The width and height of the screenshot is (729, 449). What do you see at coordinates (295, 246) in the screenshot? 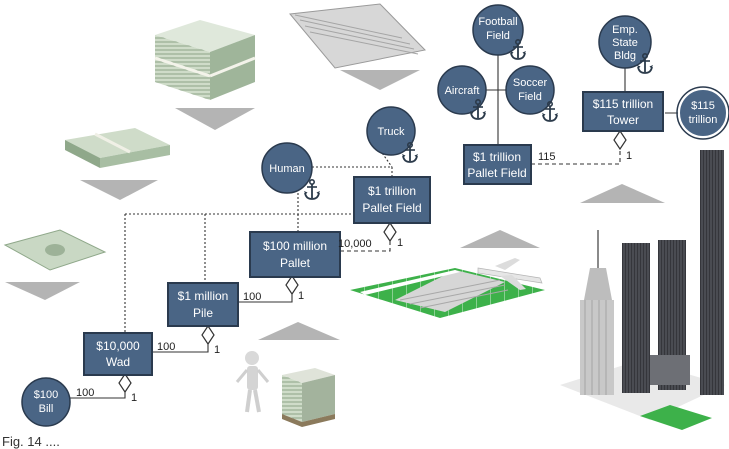
I see `svg-text: $100 million` at bounding box center [295, 246].